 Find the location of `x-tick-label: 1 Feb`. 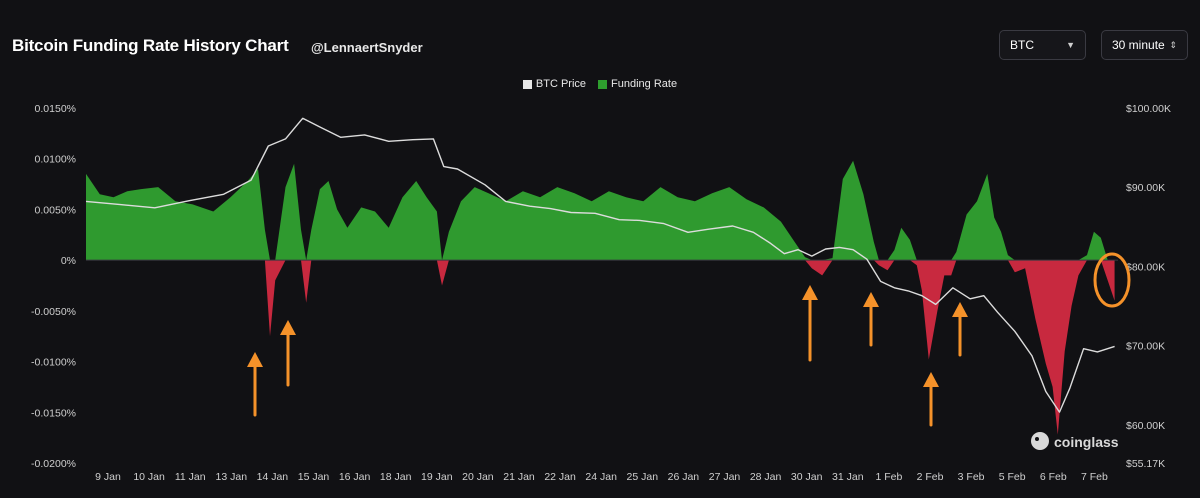

x-tick-label: 1 Feb is located at coordinates (888, 477).